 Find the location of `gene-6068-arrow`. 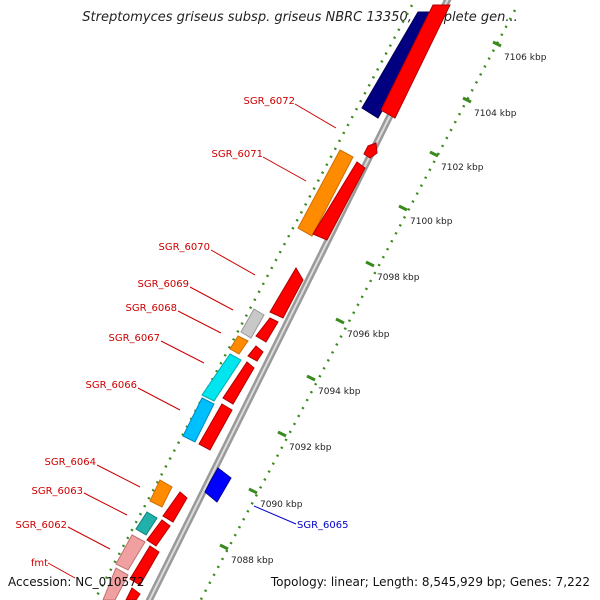

gene-6068-arrow is located at coordinates (267, 330).